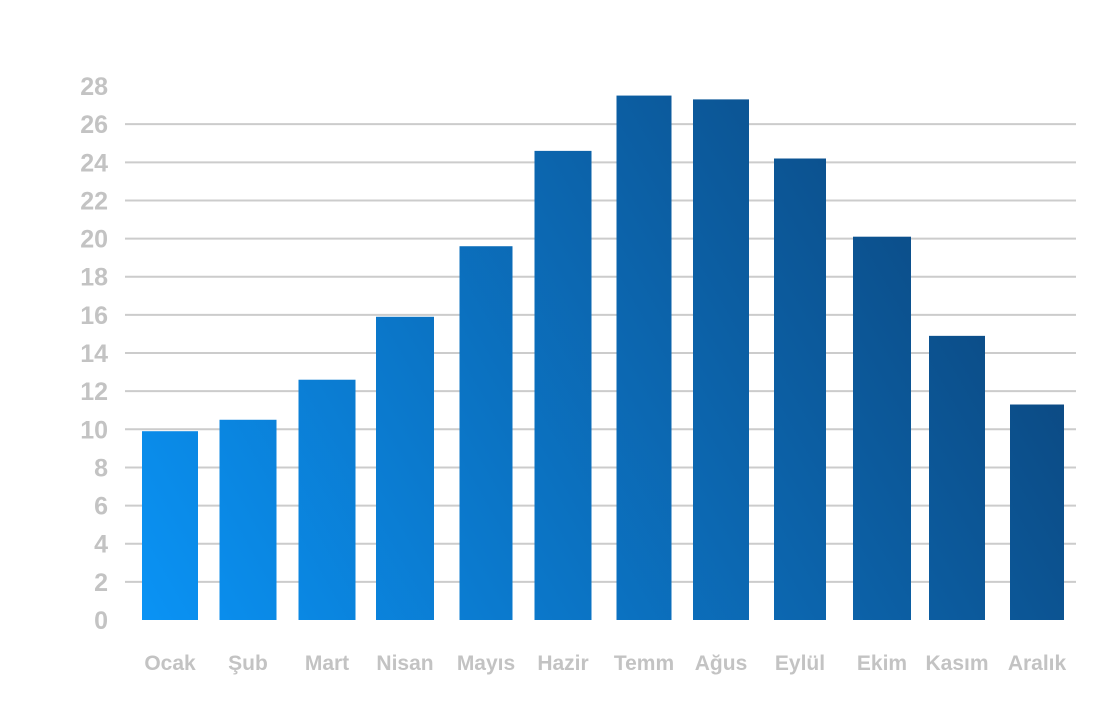 Image resolution: width=1100 pixels, height=705 pixels. I want to click on x-category-label: Mayıs, so click(486, 663).